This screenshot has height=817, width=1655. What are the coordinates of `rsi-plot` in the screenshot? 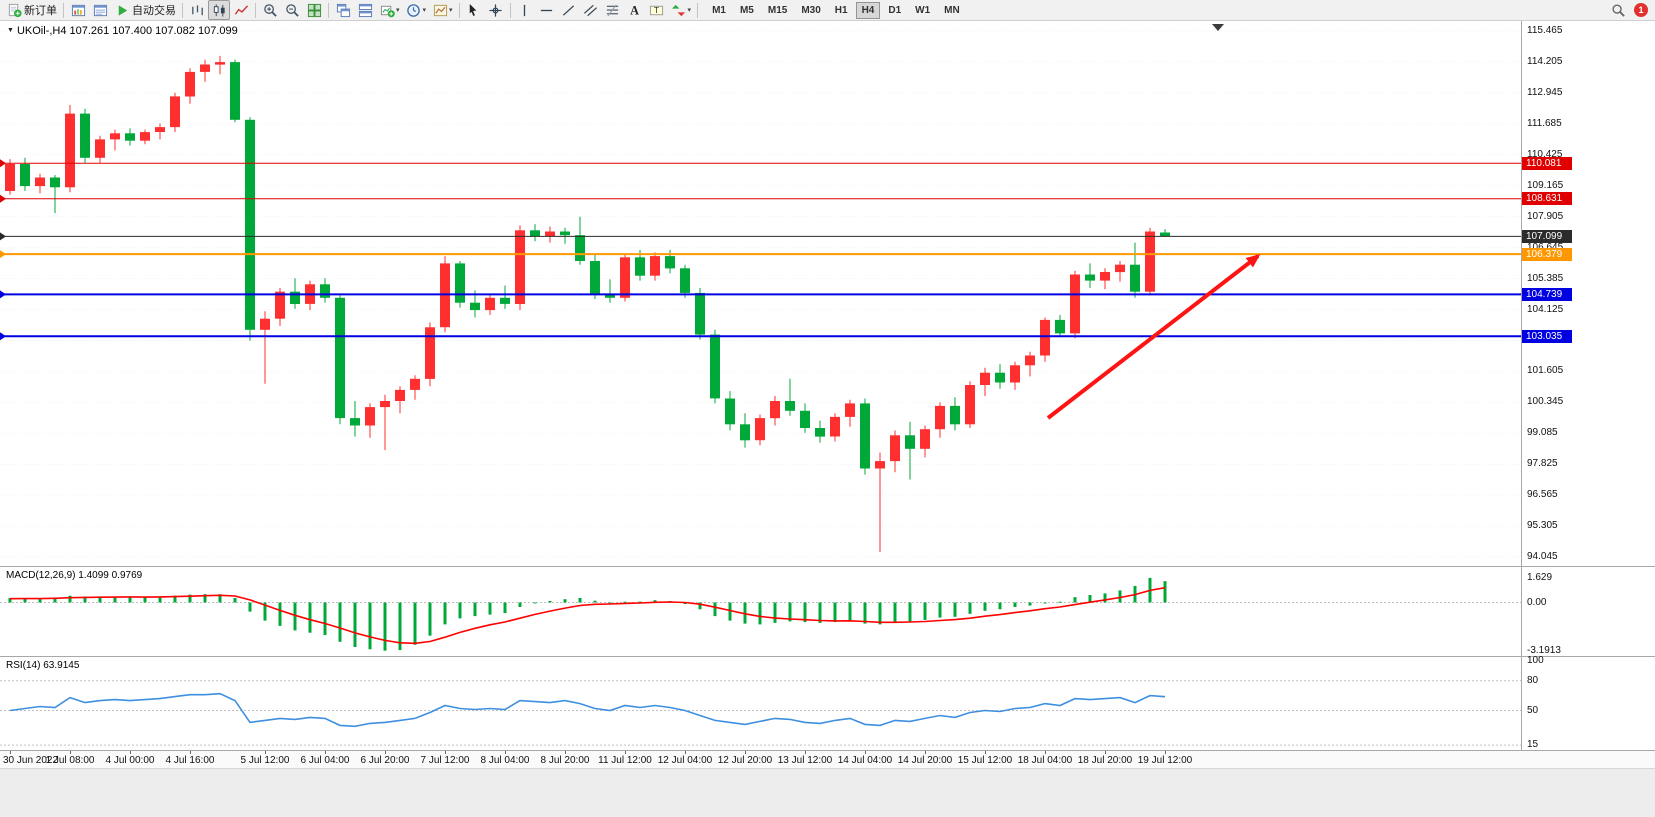 It's located at (760, 703).